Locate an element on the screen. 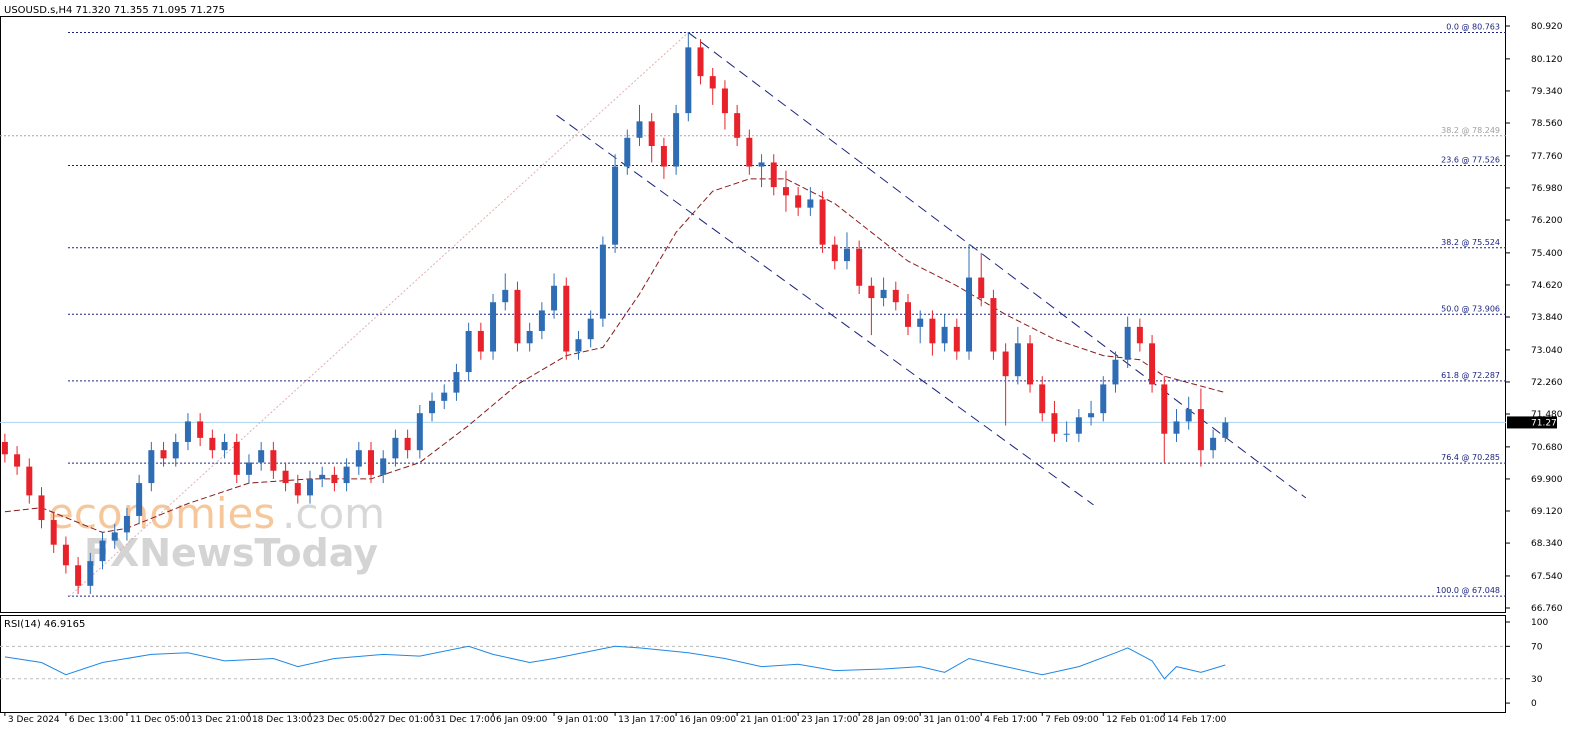  x-tick-label: 18 Dec 13:00 is located at coordinates (282, 720).